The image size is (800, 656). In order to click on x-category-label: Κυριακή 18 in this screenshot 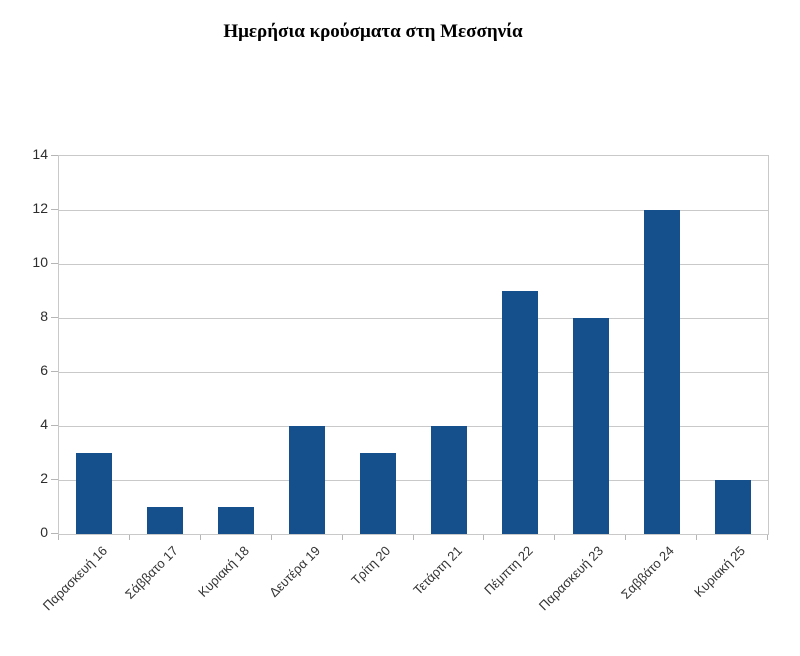, I will do `click(223, 571)`.